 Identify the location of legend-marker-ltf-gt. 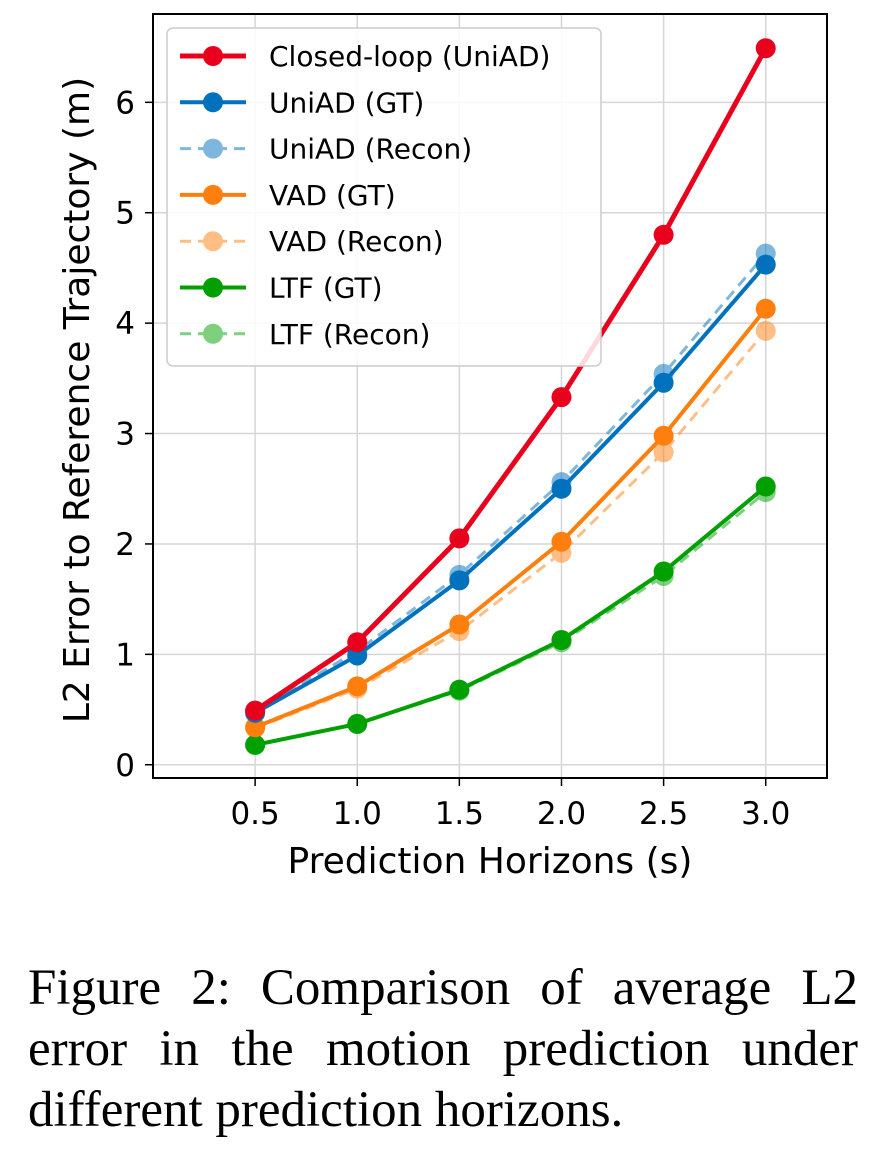
(213, 287).